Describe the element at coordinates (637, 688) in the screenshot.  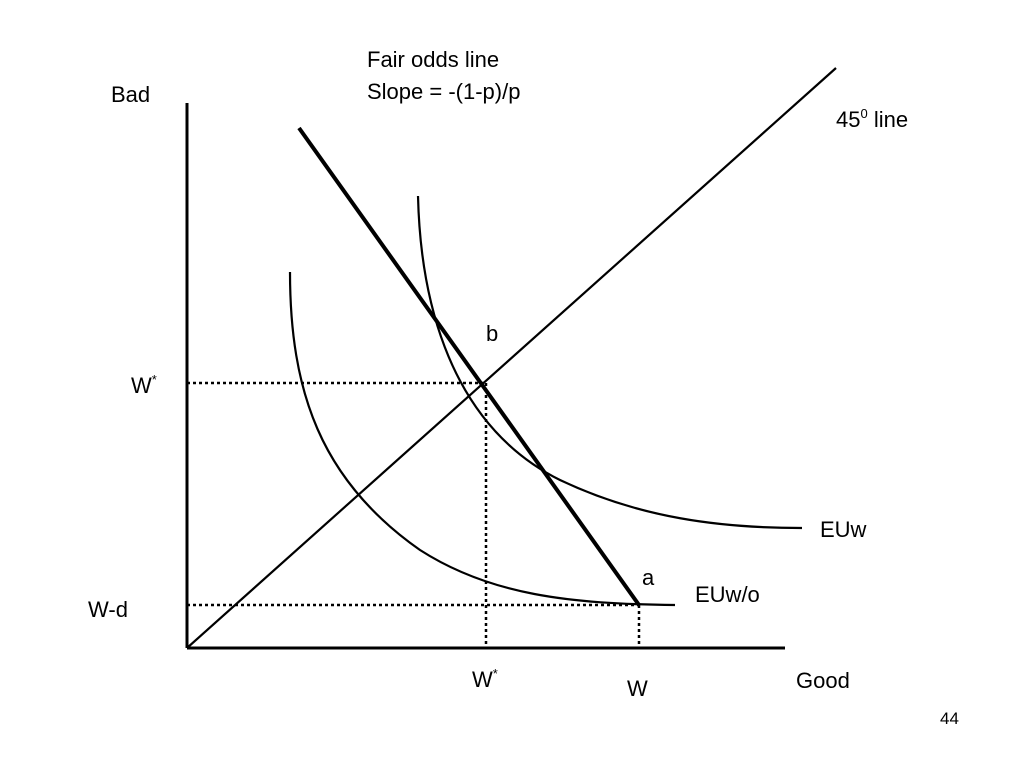
I see `x-tick-w: W` at that location.